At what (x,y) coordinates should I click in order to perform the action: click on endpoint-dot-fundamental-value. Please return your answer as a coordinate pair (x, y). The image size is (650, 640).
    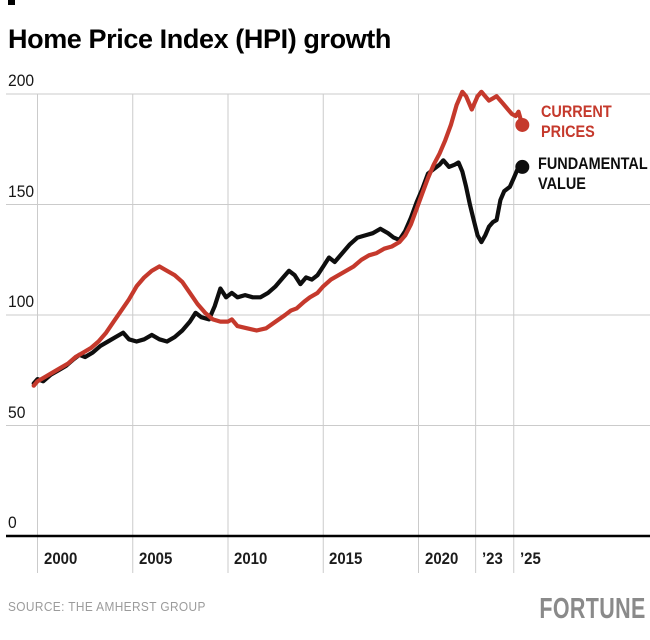
    Looking at the image, I should click on (522, 166).